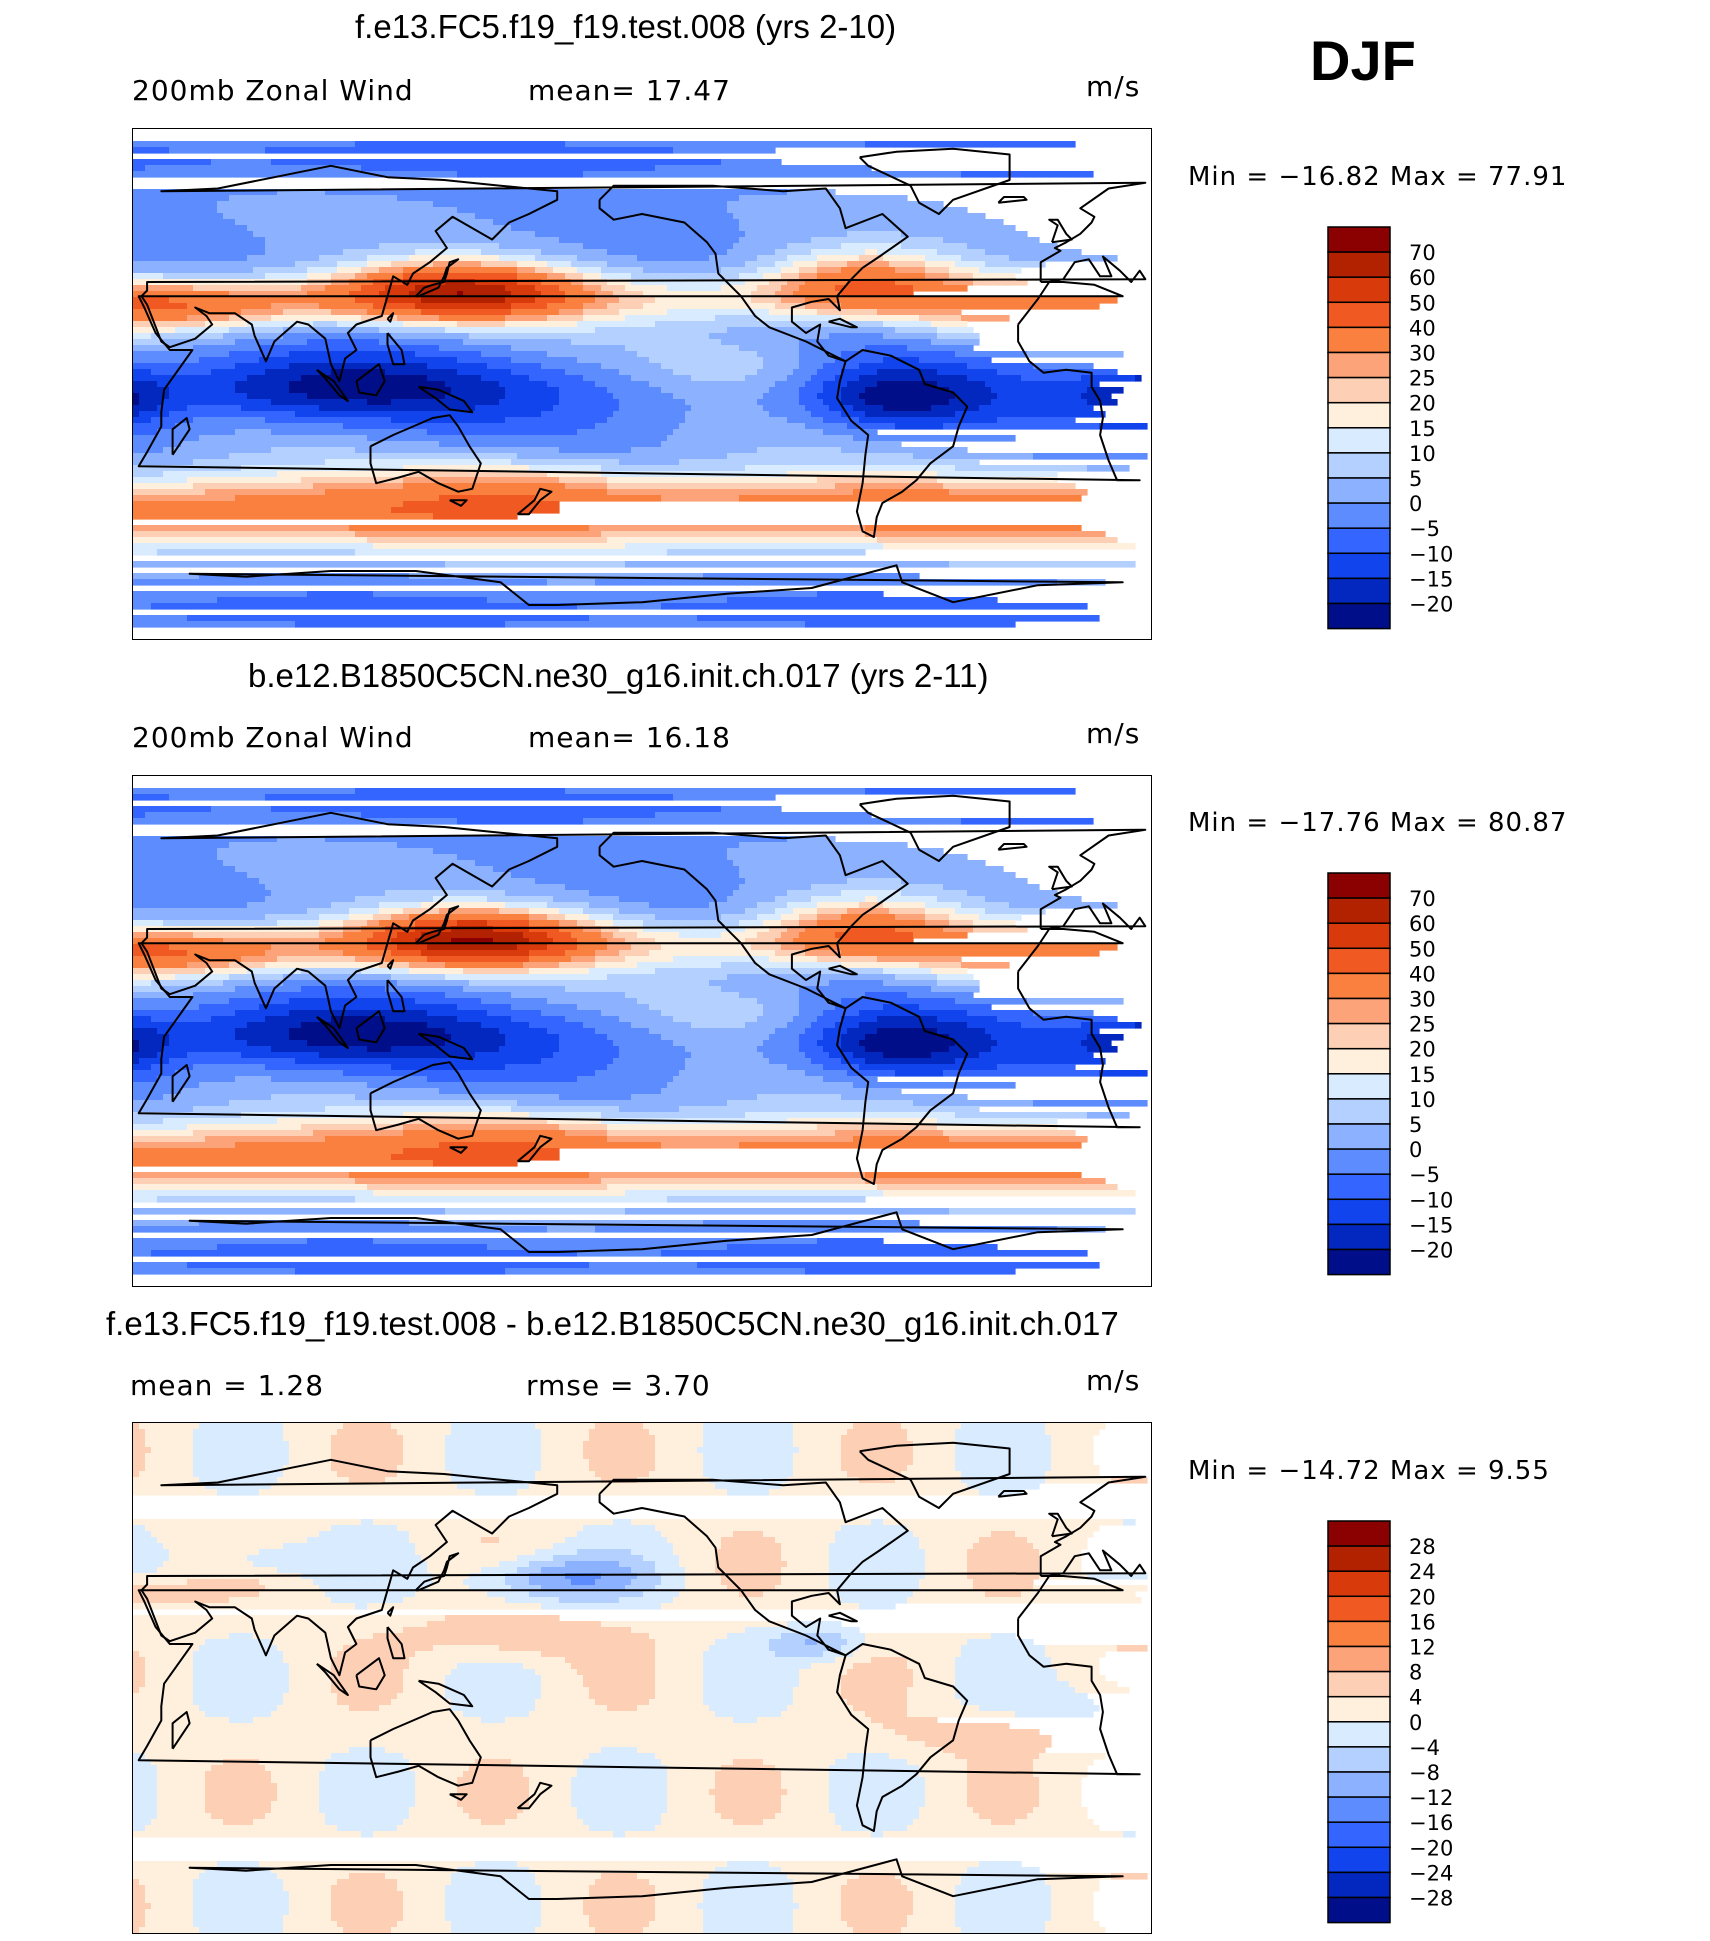 The image size is (1710, 1941). Describe the element at coordinates (1378, 177) in the screenshot. I see `min-max-label: Min = −16.82 Max = 77.91` at that location.